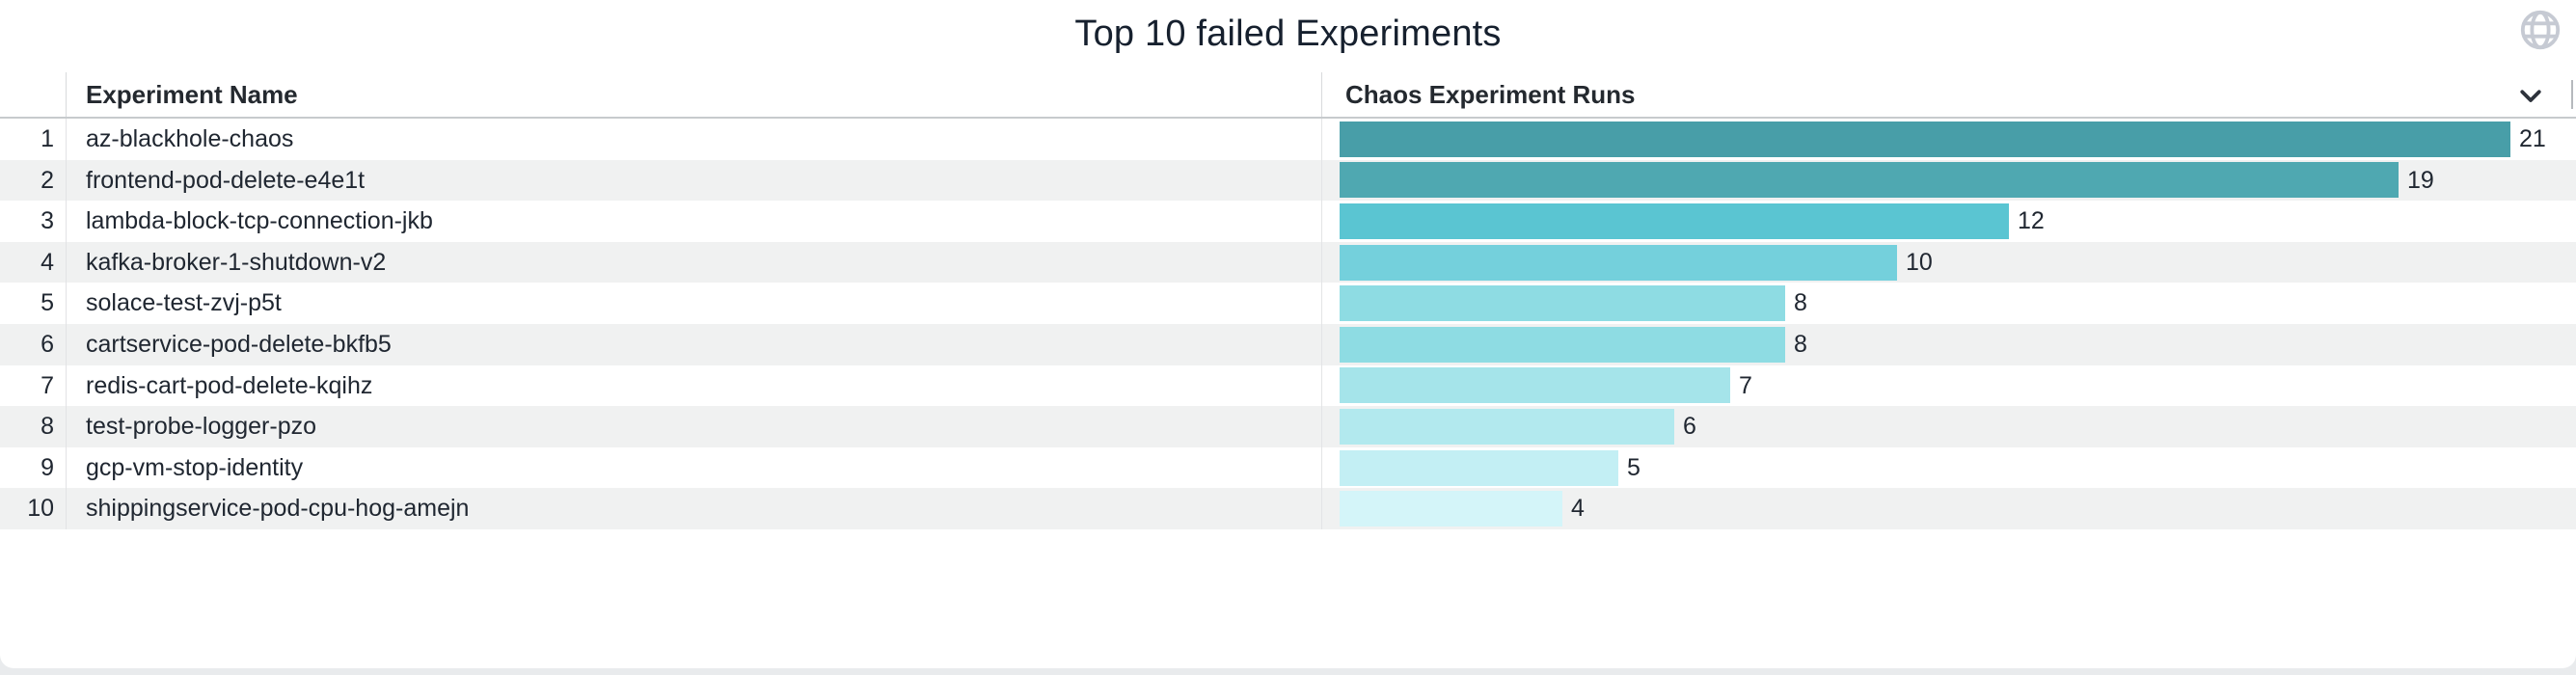  What do you see at coordinates (2420, 180) in the screenshot?
I see `bar-value-label: 19` at bounding box center [2420, 180].